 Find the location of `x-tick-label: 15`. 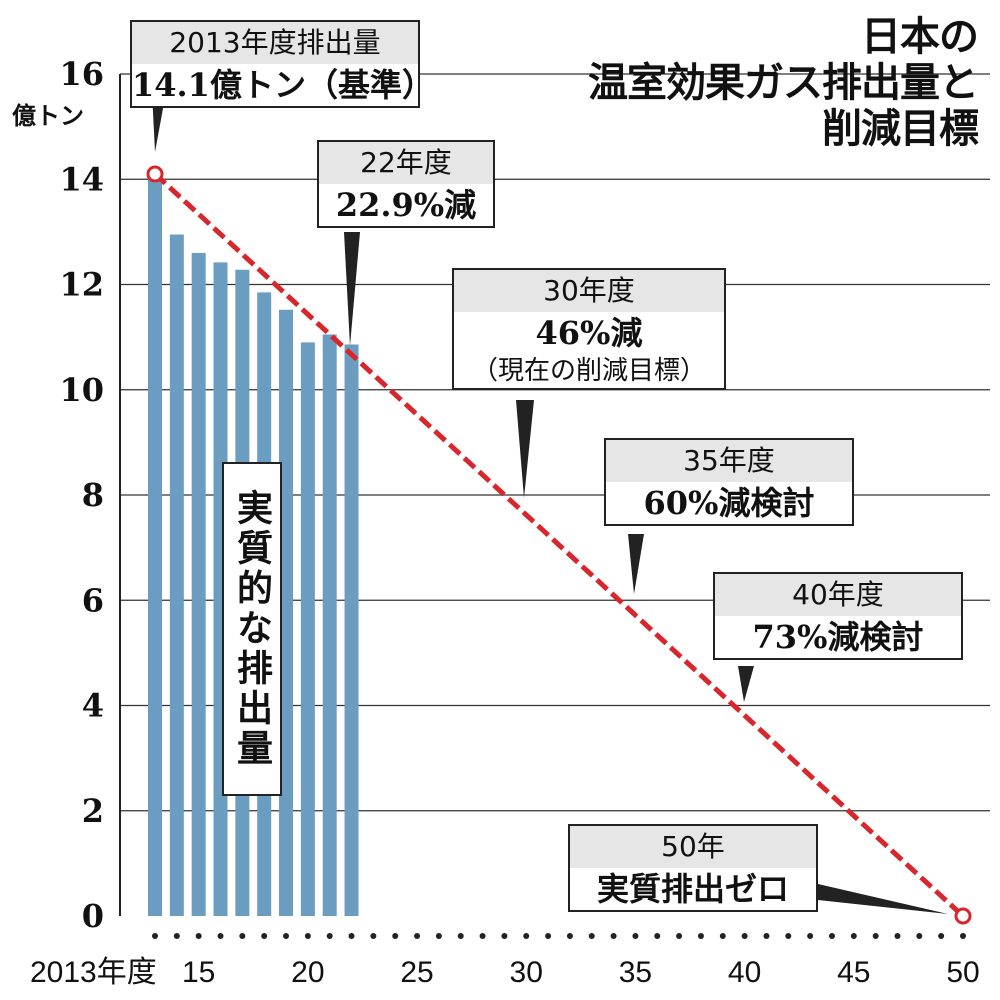

x-tick-label: 15 is located at coordinates (198, 972).